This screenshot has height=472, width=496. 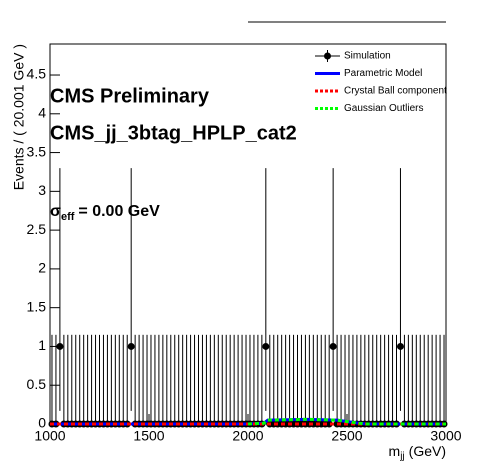 What do you see at coordinates (42, 268) in the screenshot?
I see `y-tick-label: 2` at bounding box center [42, 268].